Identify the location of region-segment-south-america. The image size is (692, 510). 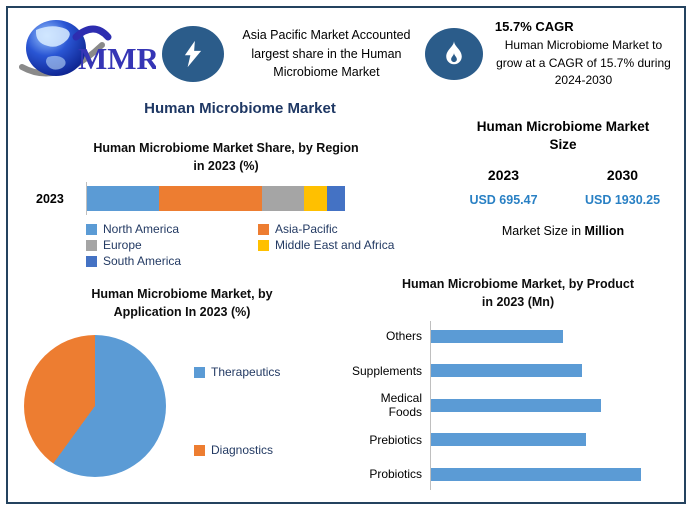
(335, 198).